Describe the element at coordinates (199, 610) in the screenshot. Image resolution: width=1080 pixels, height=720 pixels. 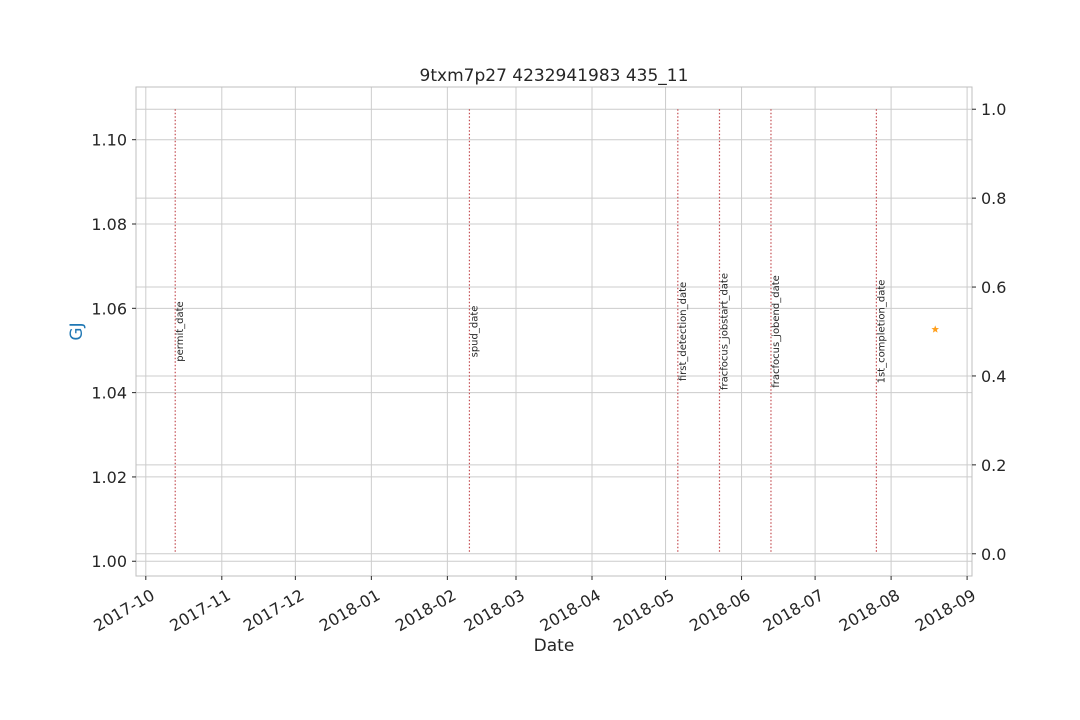
I see `x-tick-label: 2017-11` at that location.